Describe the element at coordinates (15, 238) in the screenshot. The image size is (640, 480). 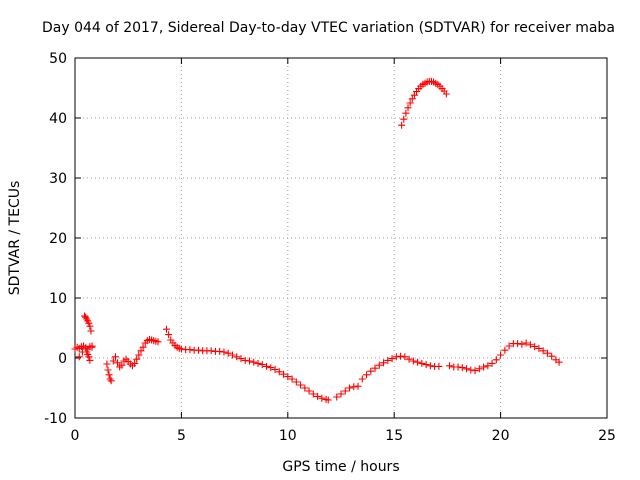
I see `y-axis-label: SDTVAR / TECUs` at that location.